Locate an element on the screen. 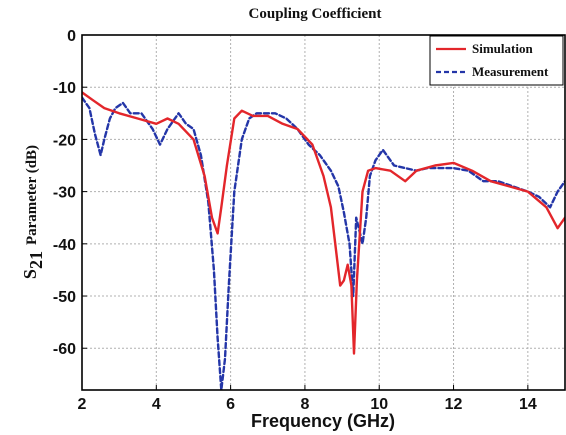  y-axis-label: S21 Parameter (dB) is located at coordinates (33, 212).